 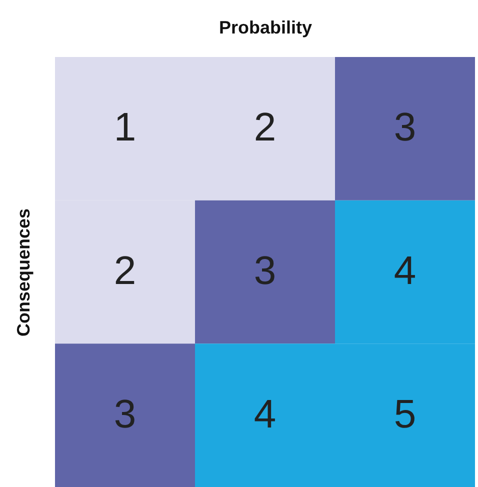 I want to click on y-axis-title: Consequences, so click(x=24, y=272).